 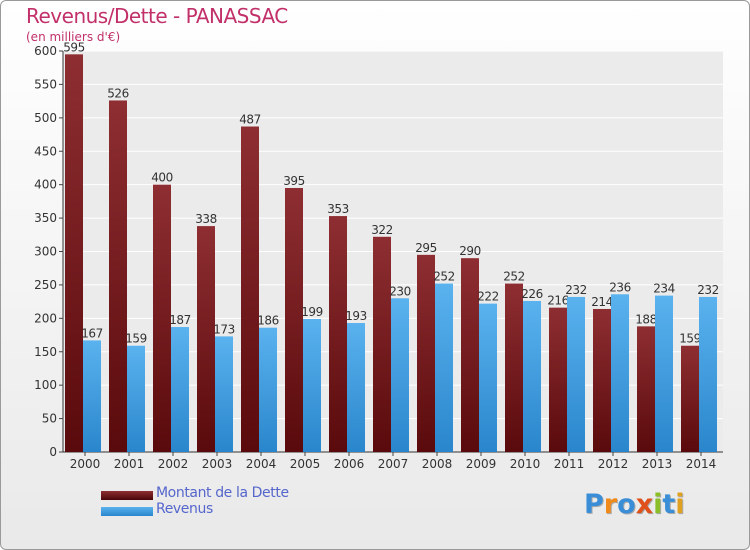 What do you see at coordinates (689, 339) in the screenshot?
I see `data-label-dette: 159` at bounding box center [689, 339].